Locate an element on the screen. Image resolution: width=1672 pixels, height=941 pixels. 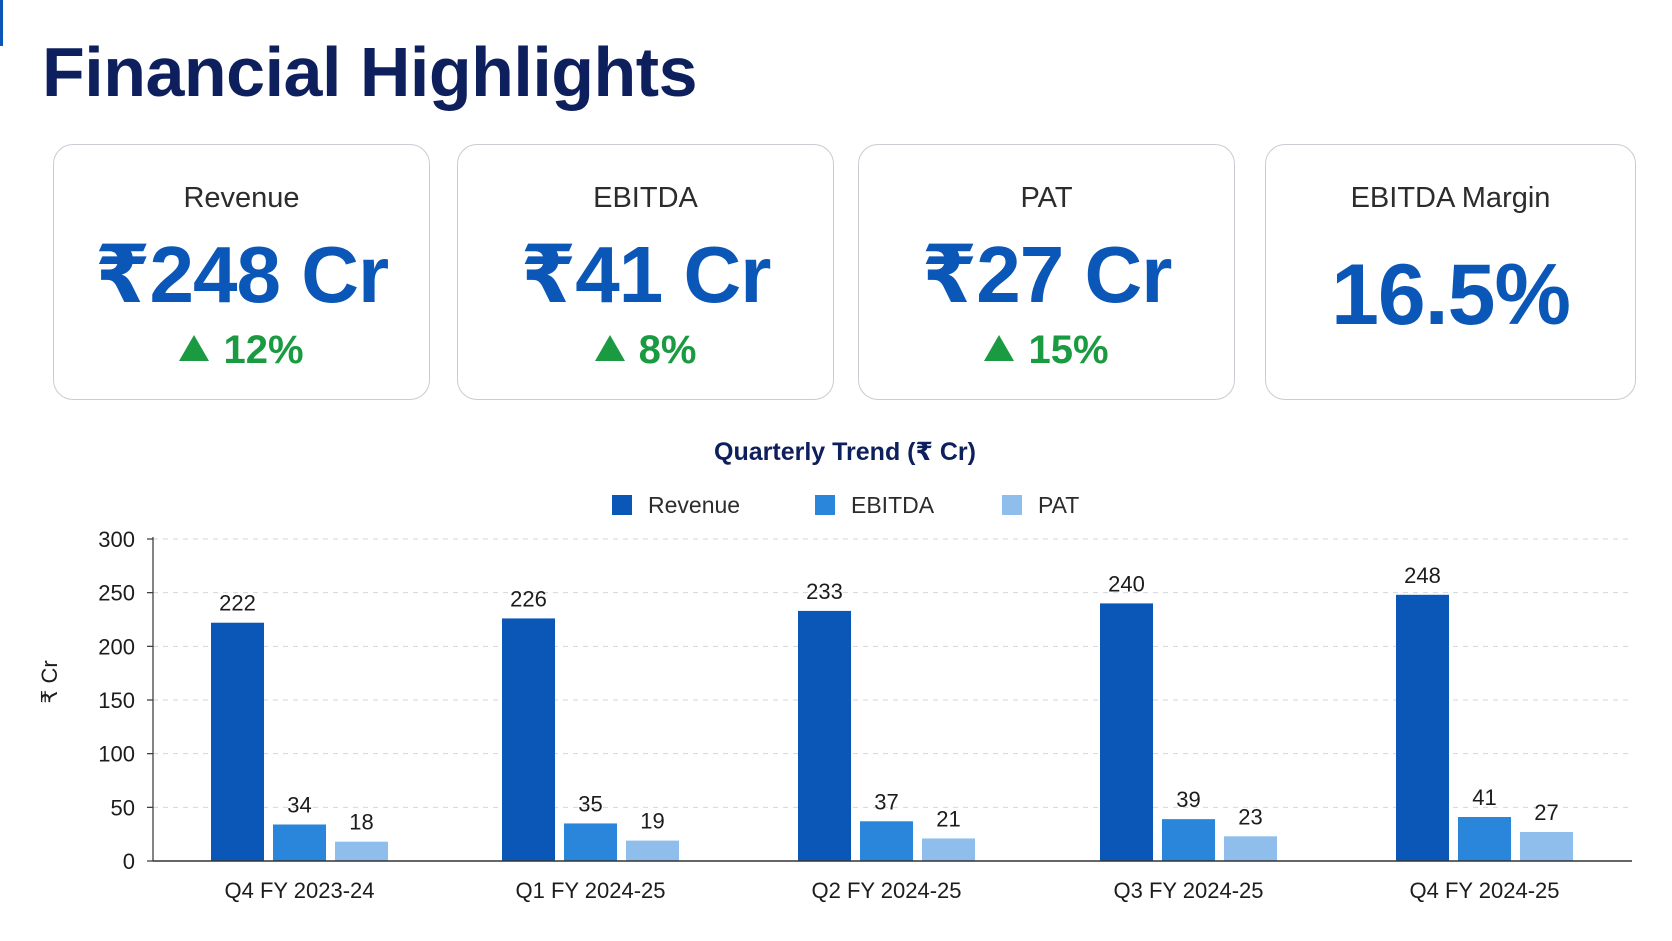
bar-data-label: 39 is located at coordinates (1188, 799).